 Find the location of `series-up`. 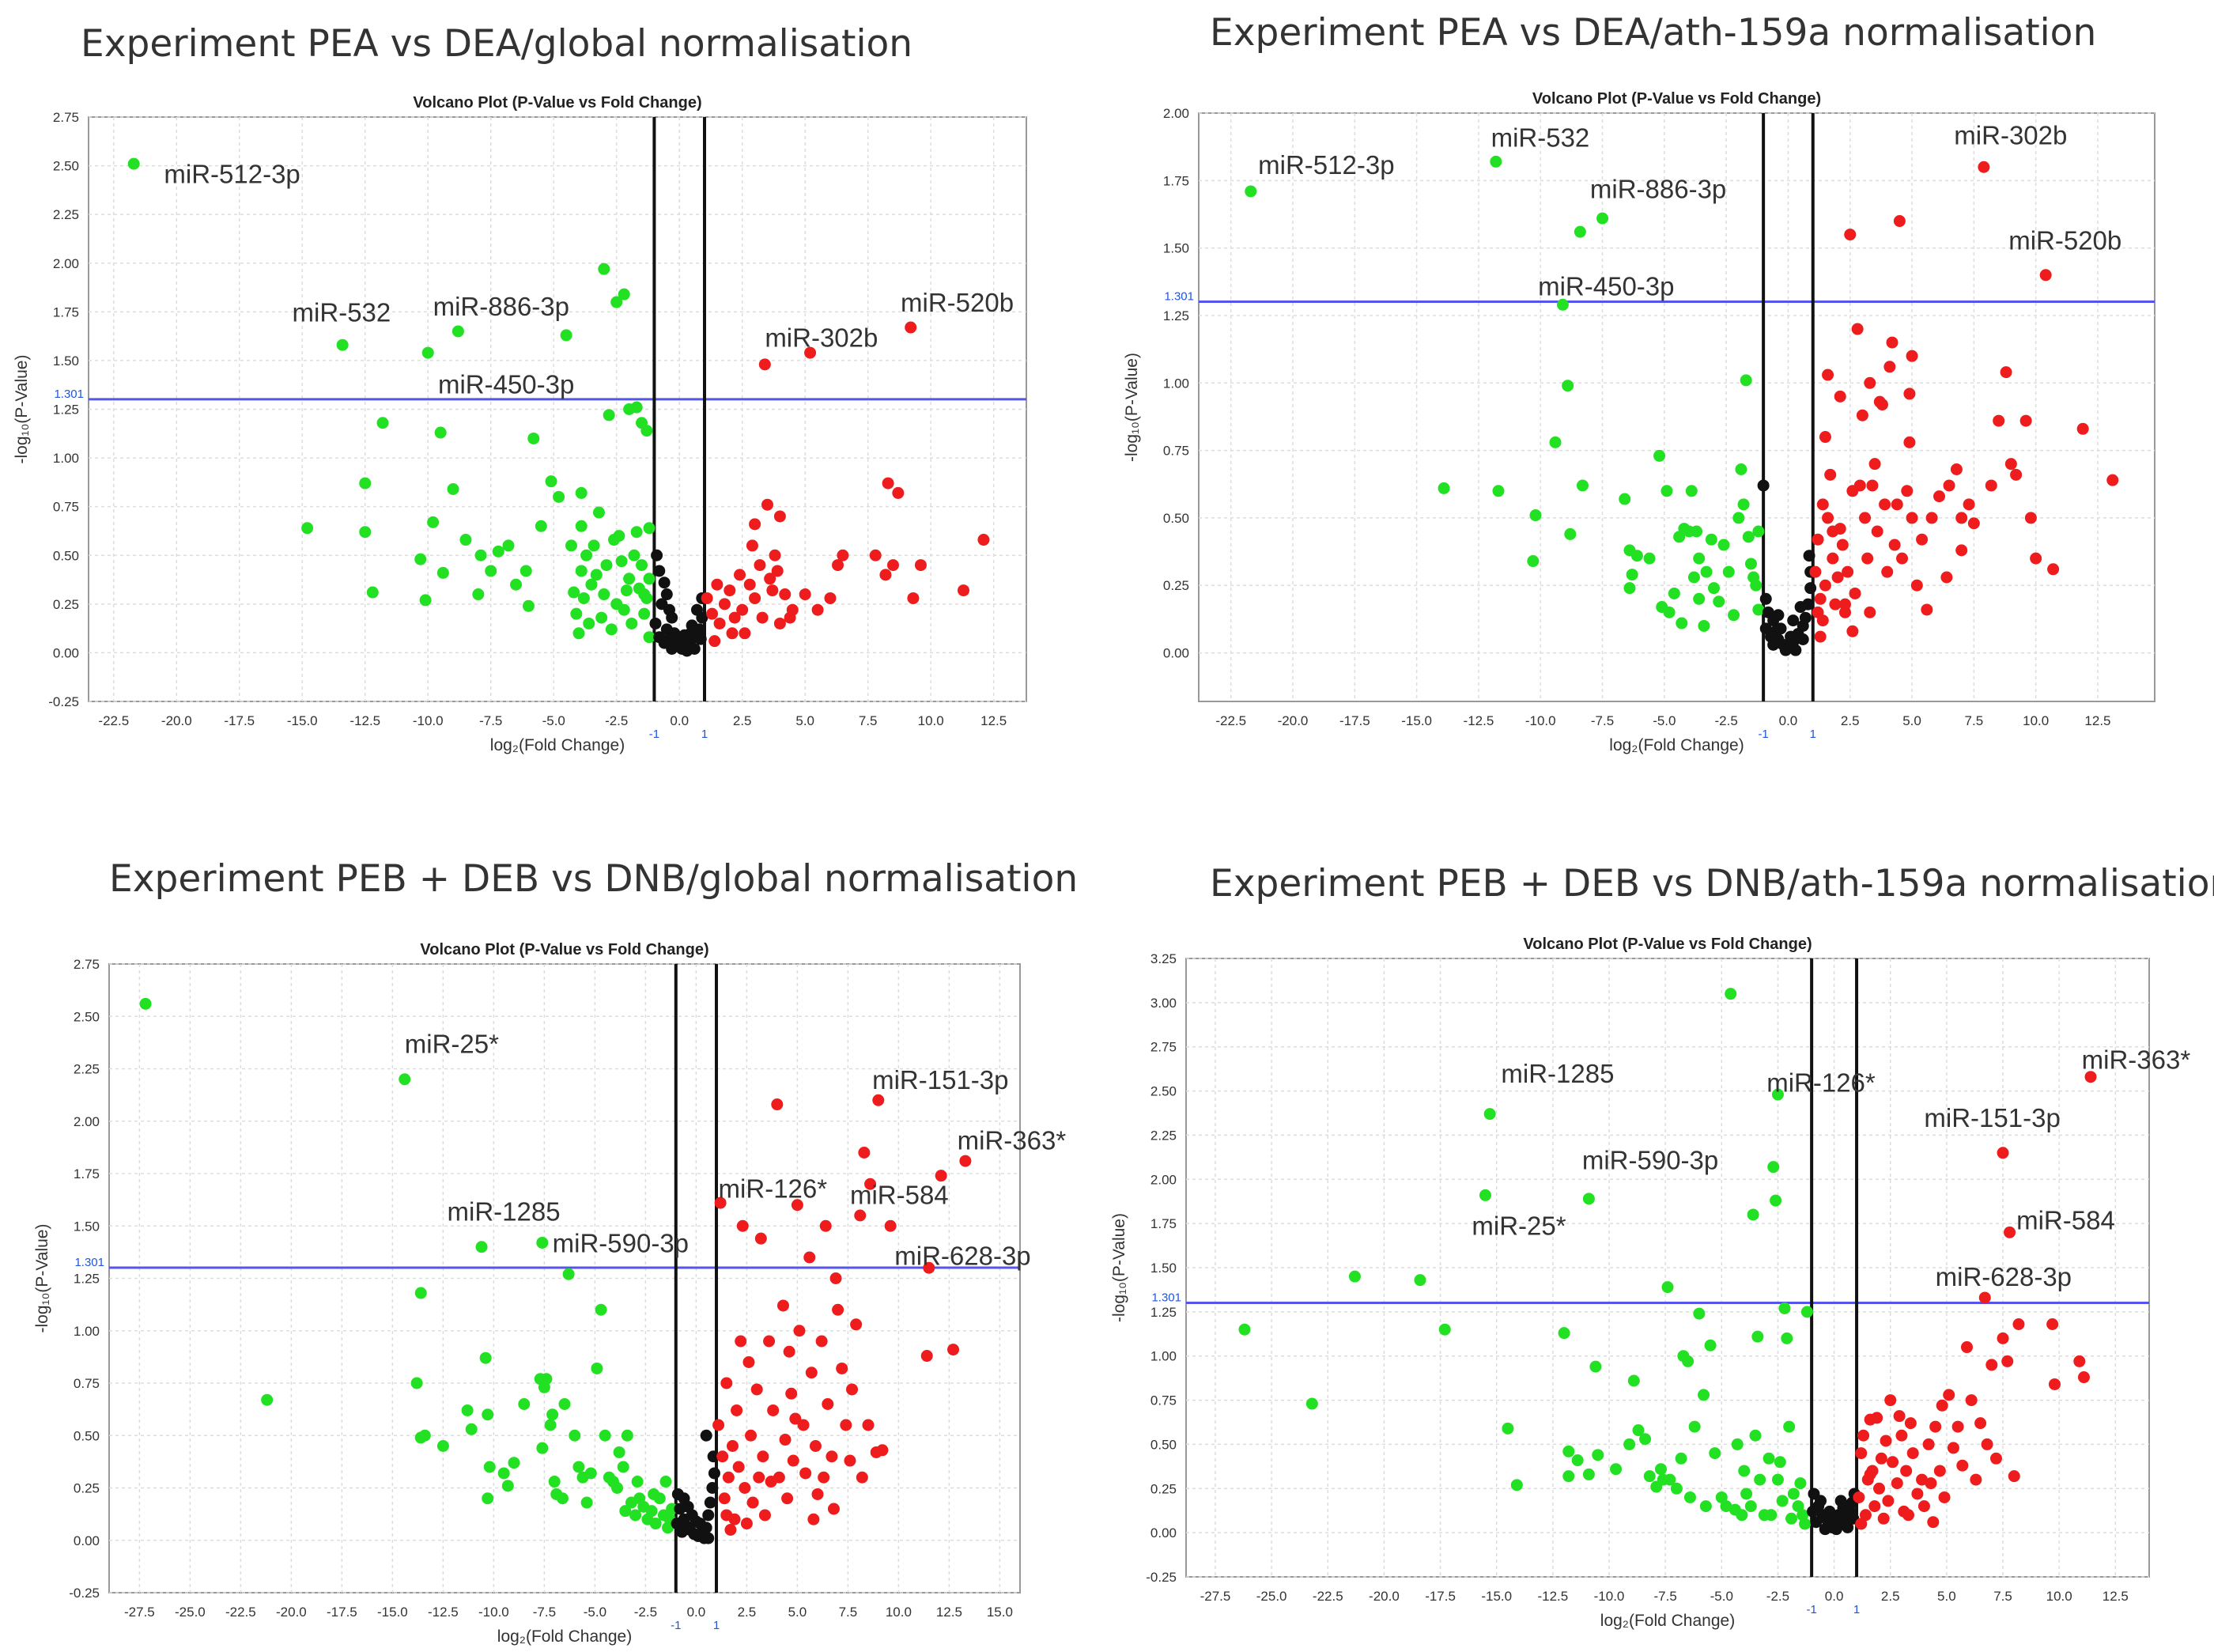

series-up is located at coordinates (1975, 1300).